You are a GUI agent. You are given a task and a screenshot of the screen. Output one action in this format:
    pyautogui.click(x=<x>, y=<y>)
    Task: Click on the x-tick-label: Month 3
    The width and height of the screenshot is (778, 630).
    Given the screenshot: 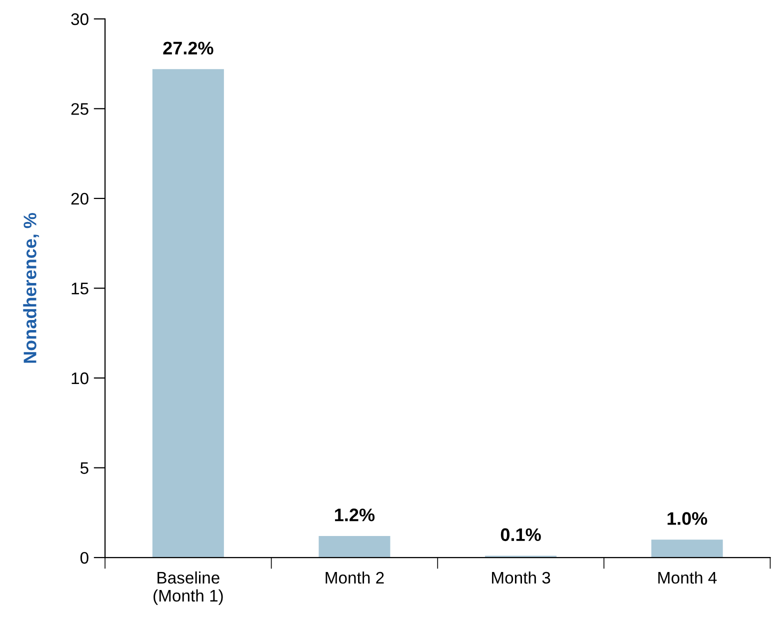 What is the action you would take?
    pyautogui.click(x=521, y=577)
    